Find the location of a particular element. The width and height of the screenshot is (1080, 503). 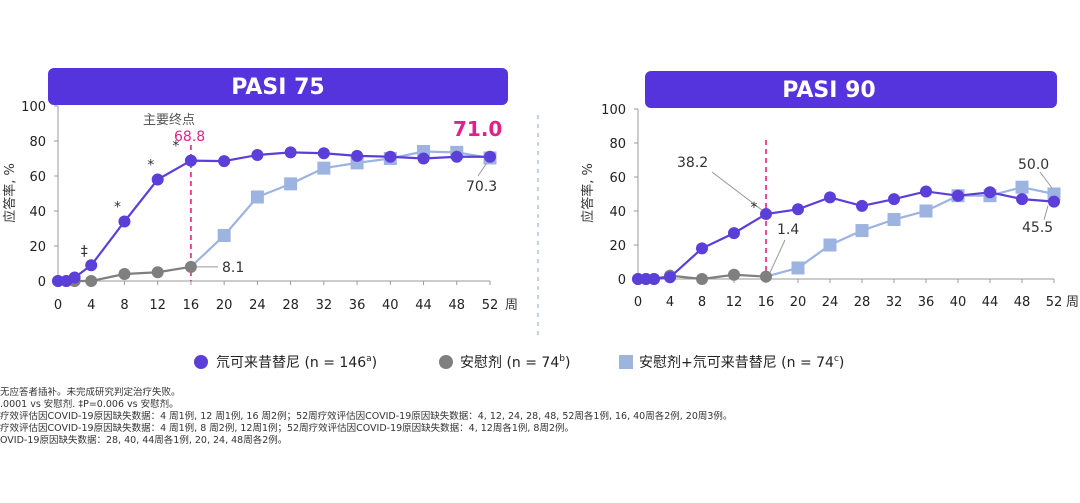

pasi90-x-tick-label: 16 is located at coordinates (766, 302).